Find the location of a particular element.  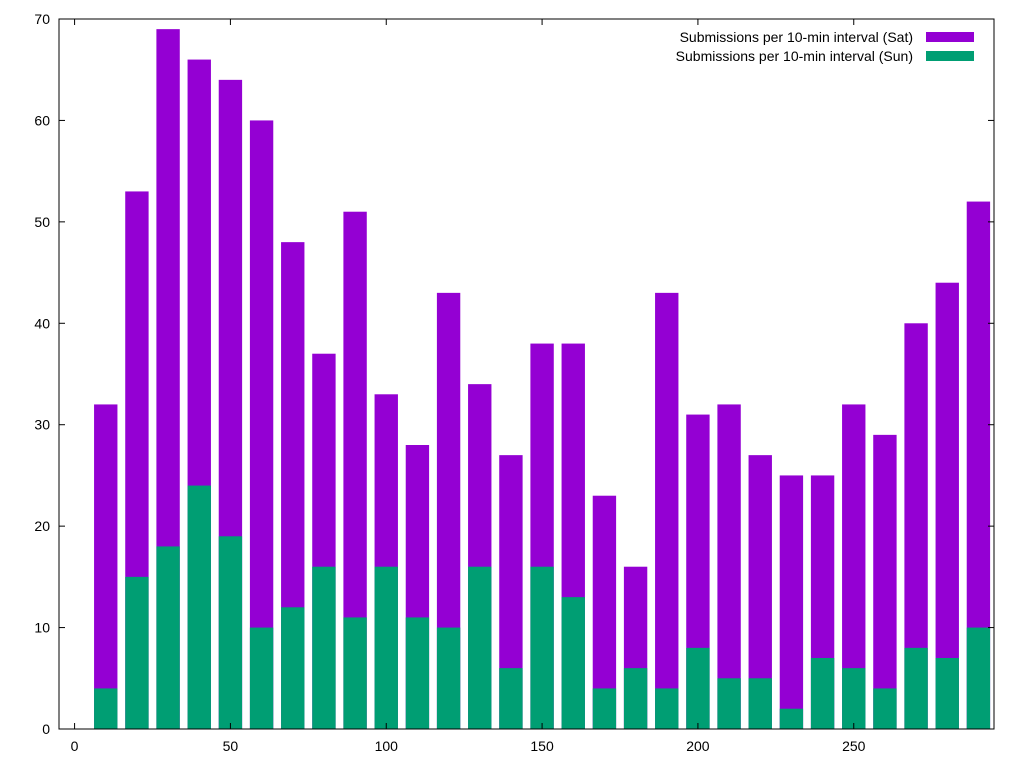

x-tick-label-150: 150 is located at coordinates (542, 746).